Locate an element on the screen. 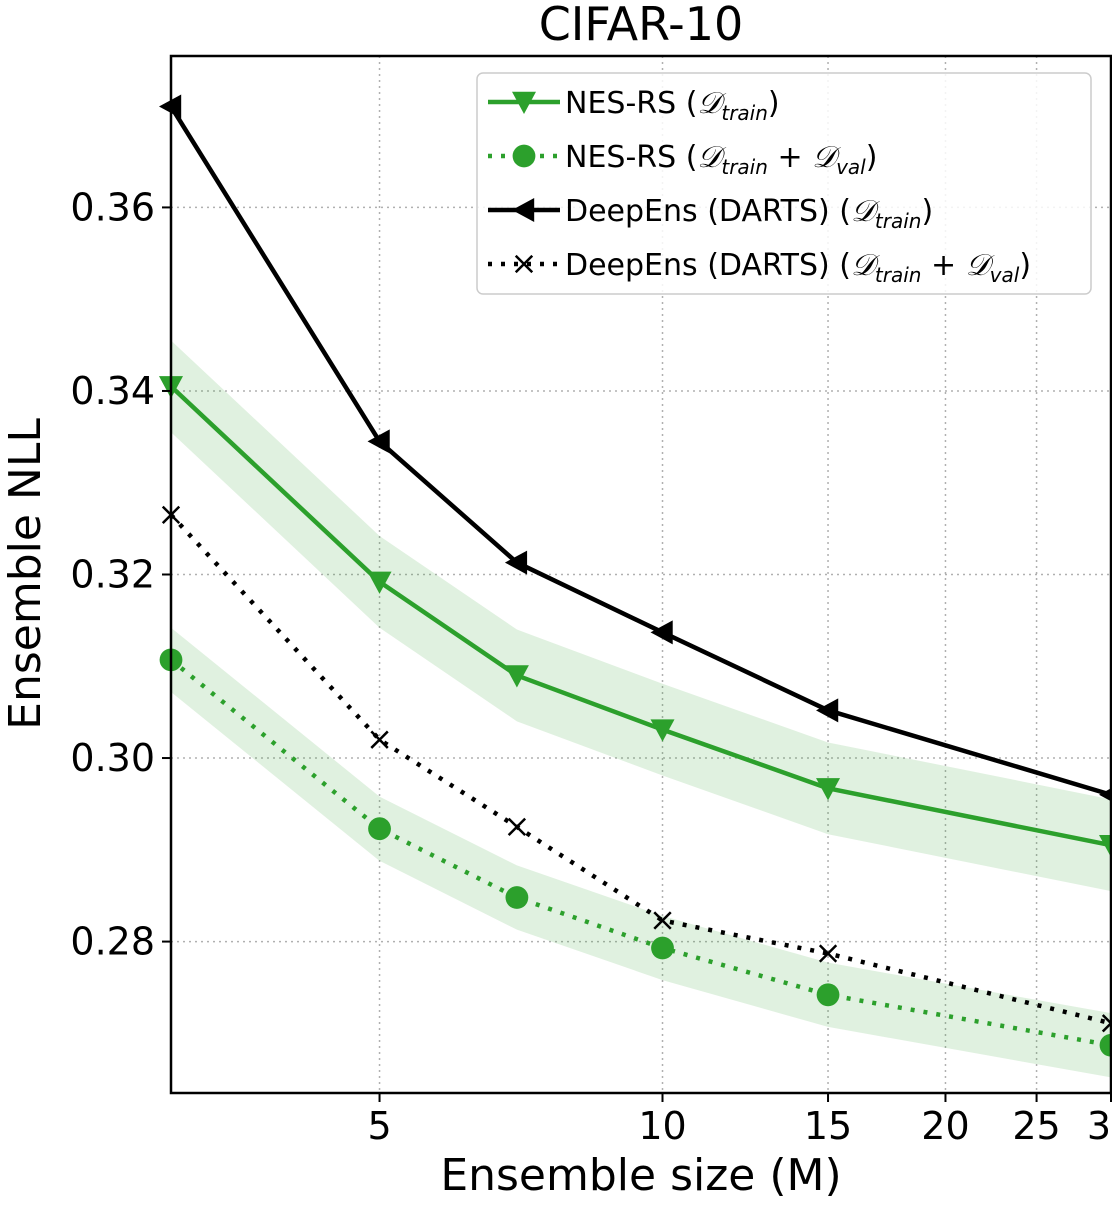  x-tick-label: 25 is located at coordinates (1036, 1126).